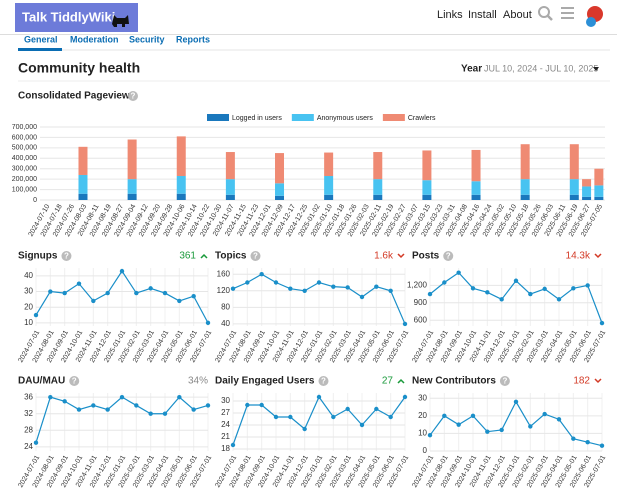 The image size is (617, 500). Describe the element at coordinates (225, 306) in the screenshot. I see `y-tick-label: 80` at that location.